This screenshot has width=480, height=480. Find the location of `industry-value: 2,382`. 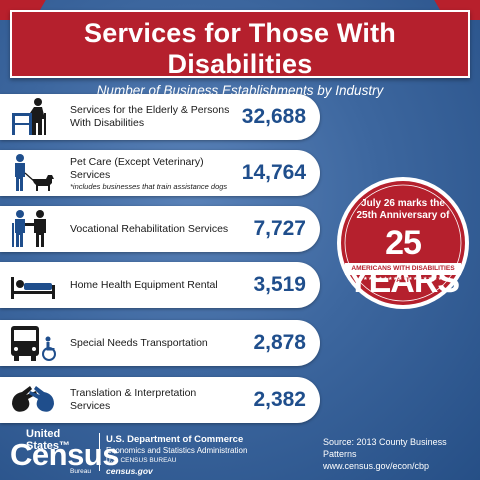

industry-value: 2,382 is located at coordinates (279, 399).